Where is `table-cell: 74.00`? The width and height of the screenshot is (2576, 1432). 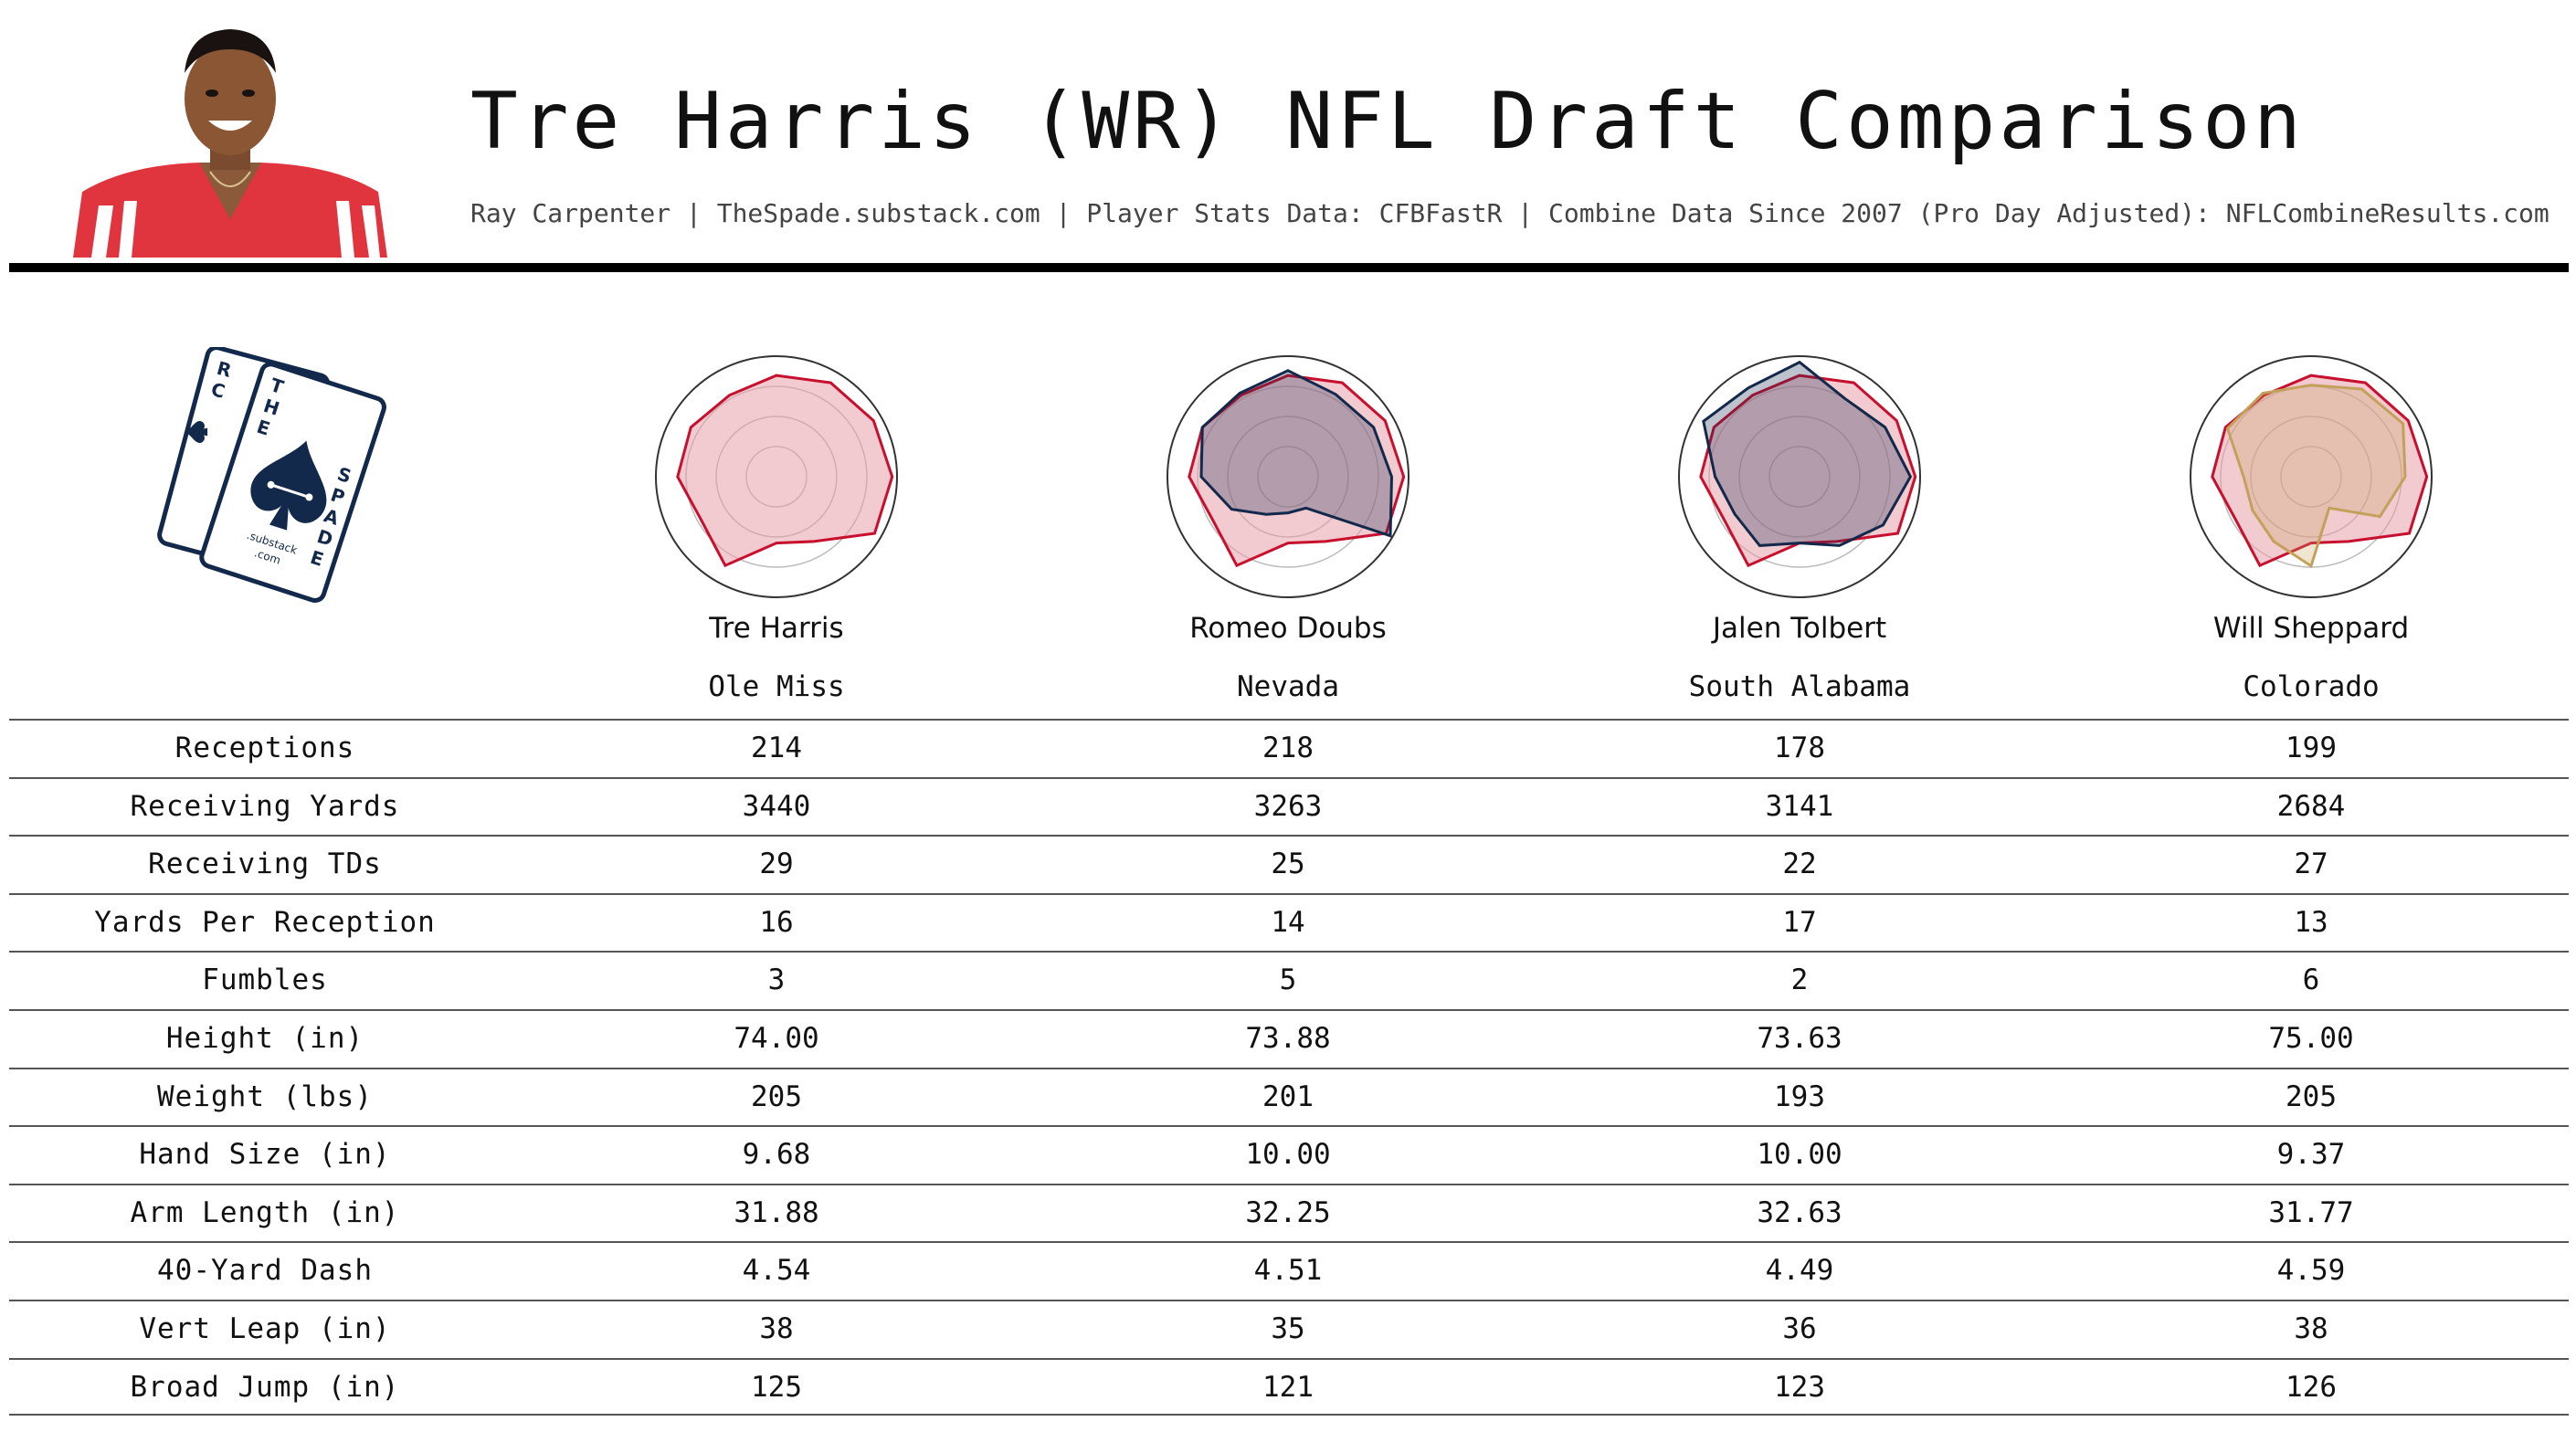 table-cell: 74.00 is located at coordinates (776, 1038).